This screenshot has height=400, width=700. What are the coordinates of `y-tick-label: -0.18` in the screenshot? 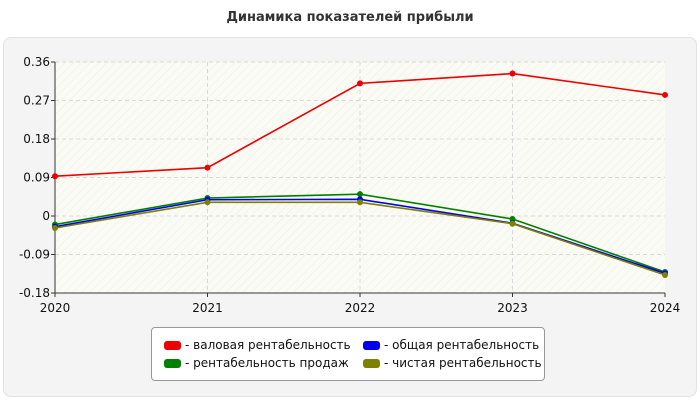 It's located at (34, 293).